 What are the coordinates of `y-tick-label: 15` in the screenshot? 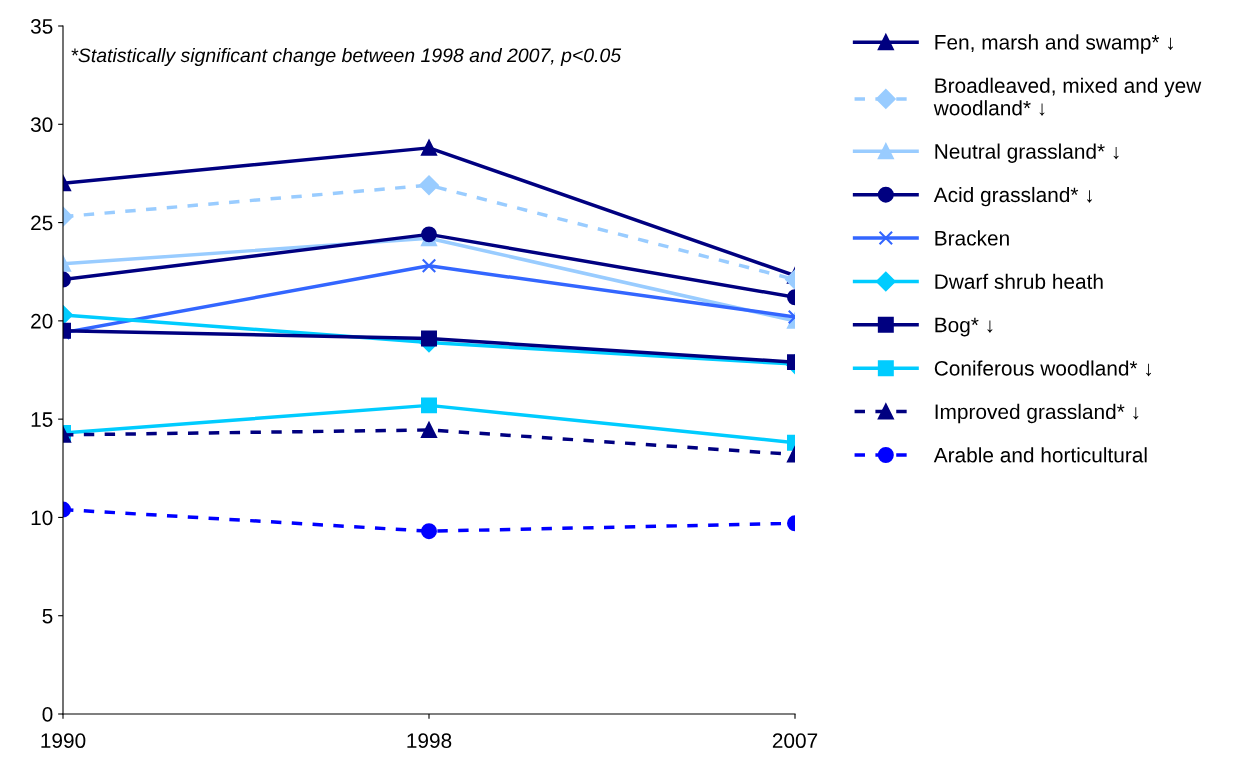 It's located at (42, 419).